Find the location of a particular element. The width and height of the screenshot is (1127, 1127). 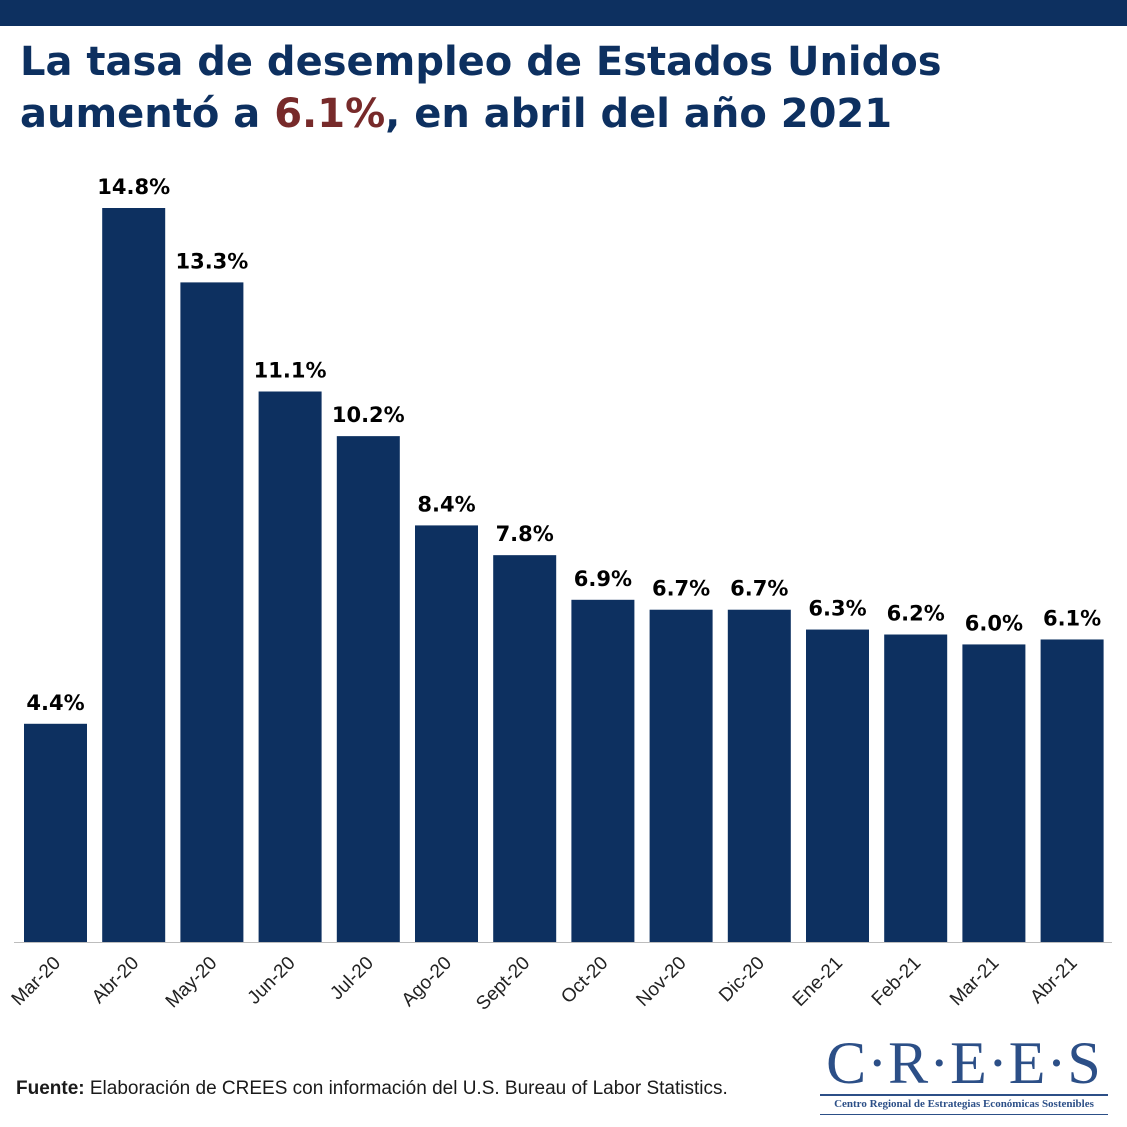

tick-label-mar-21: Mar-21 is located at coordinates (974, 981).